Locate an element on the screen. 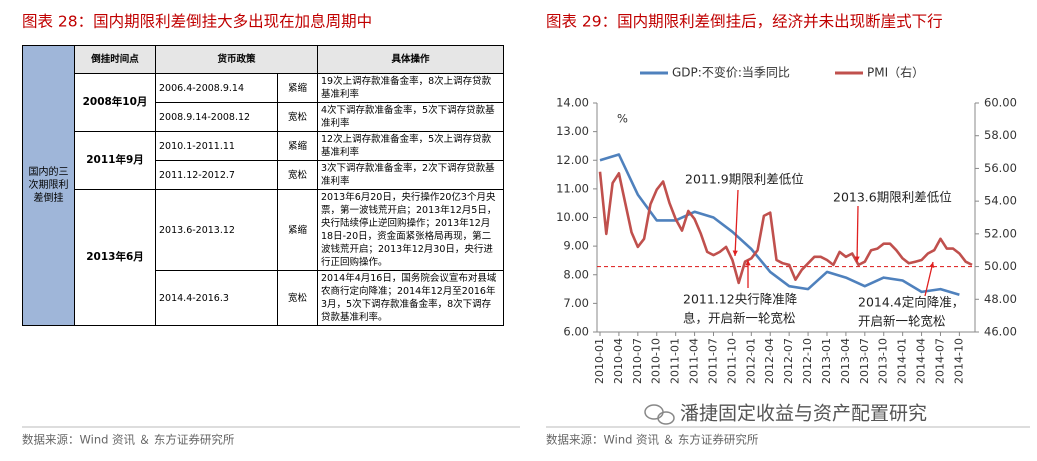 This screenshot has height=461, width=1037. x-tick-label: 2013-07 is located at coordinates (864, 361).